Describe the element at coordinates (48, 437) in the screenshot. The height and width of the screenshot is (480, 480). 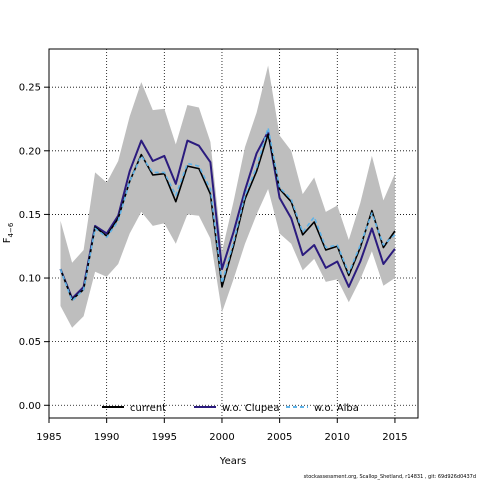
I see `x-tick-label: 1985` at that location.